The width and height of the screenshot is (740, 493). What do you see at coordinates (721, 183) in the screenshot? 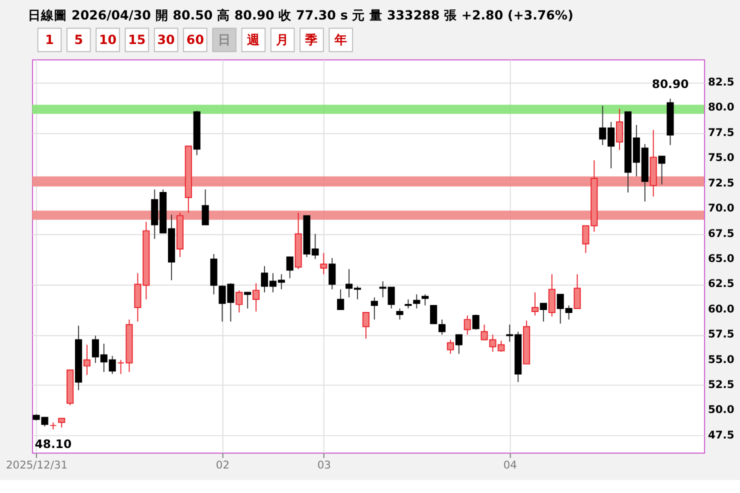
I see `y-tick-label: 72.5` at bounding box center [721, 183].